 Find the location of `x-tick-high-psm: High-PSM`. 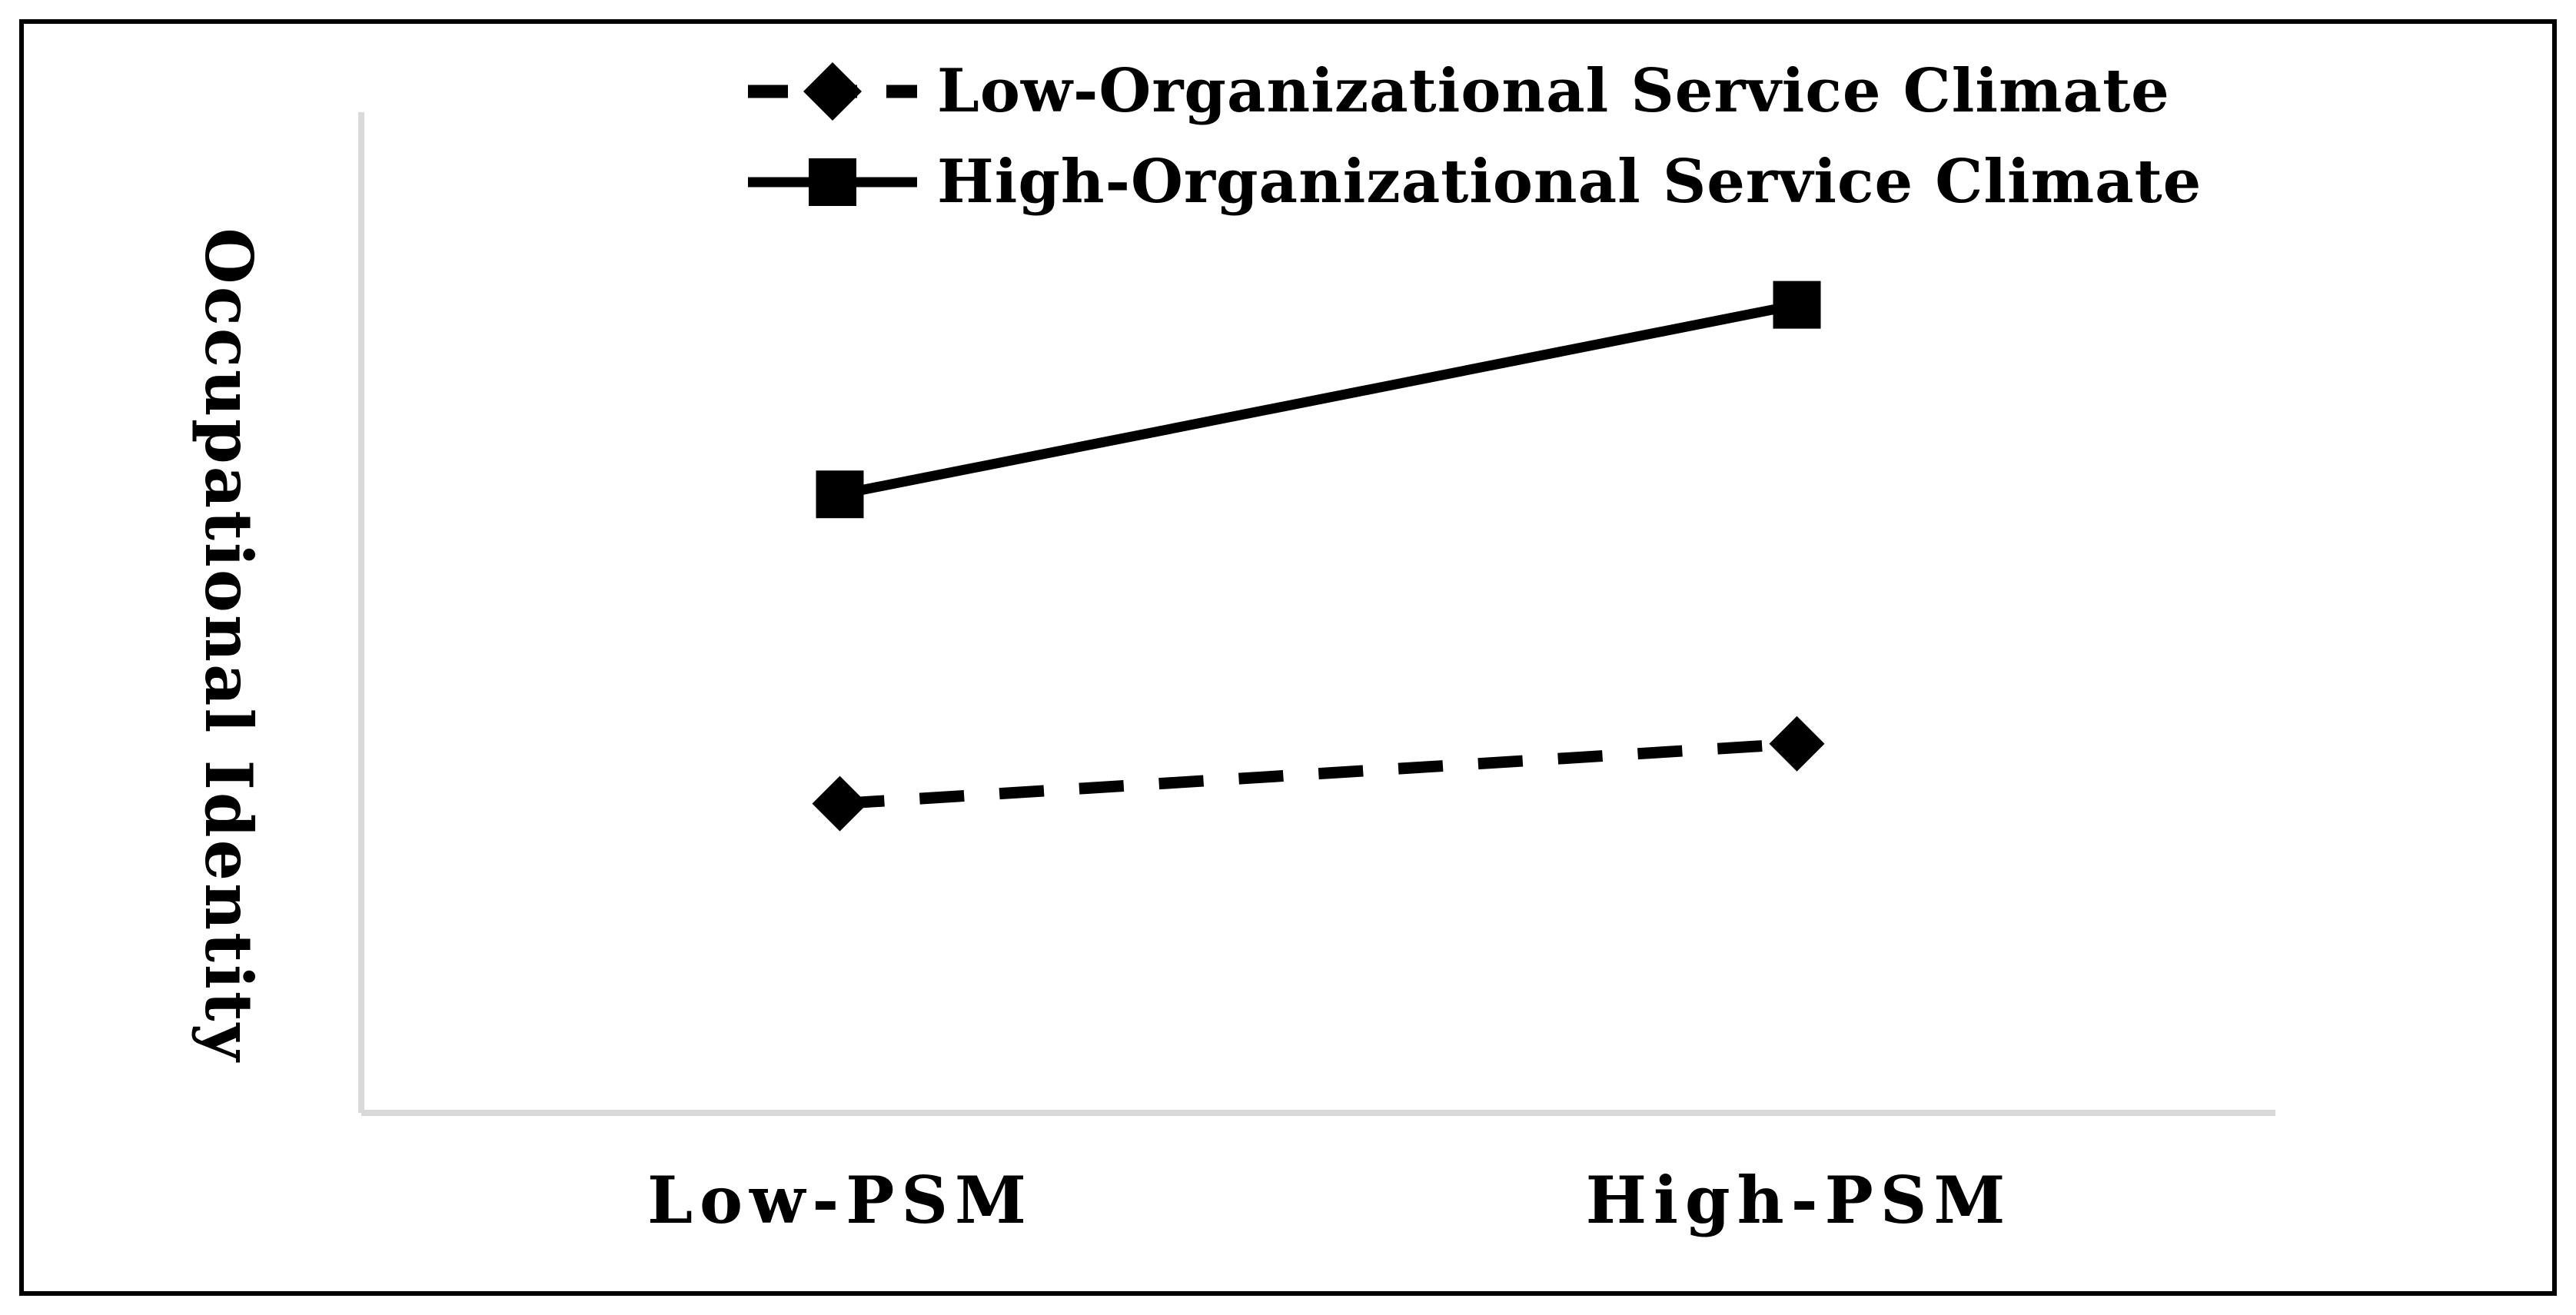

x-tick-high-psm: High-PSM is located at coordinates (1799, 1200).